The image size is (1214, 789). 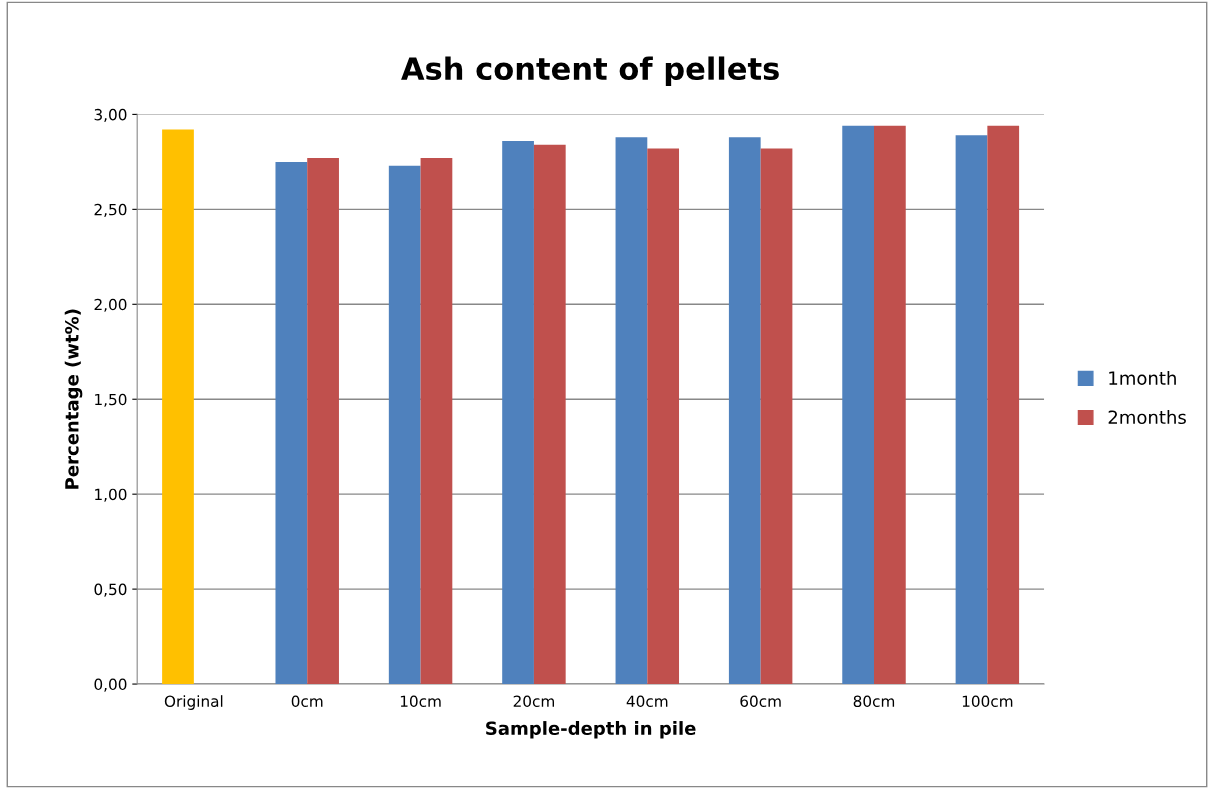 What do you see at coordinates (590, 71) in the screenshot?
I see `chart-title: Ash content of pellets` at bounding box center [590, 71].